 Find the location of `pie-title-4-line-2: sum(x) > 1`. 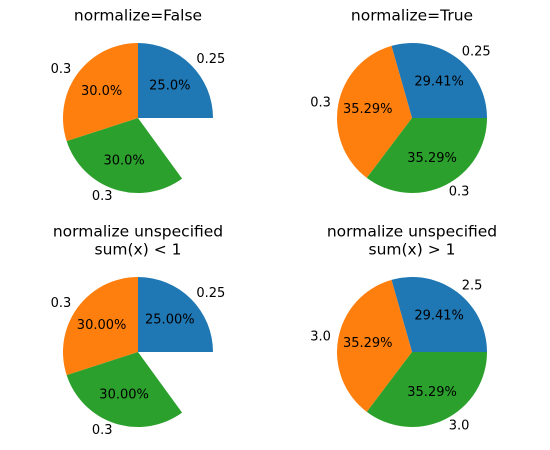

pie-title-4-line-2: sum(x) > 1 is located at coordinates (412, 250).